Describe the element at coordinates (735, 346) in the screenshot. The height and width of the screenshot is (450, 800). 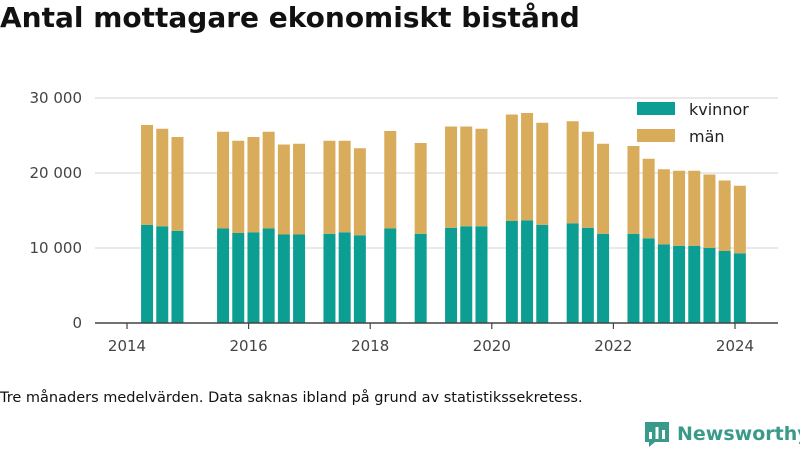
I see `x-tick-label: 2024` at that location.